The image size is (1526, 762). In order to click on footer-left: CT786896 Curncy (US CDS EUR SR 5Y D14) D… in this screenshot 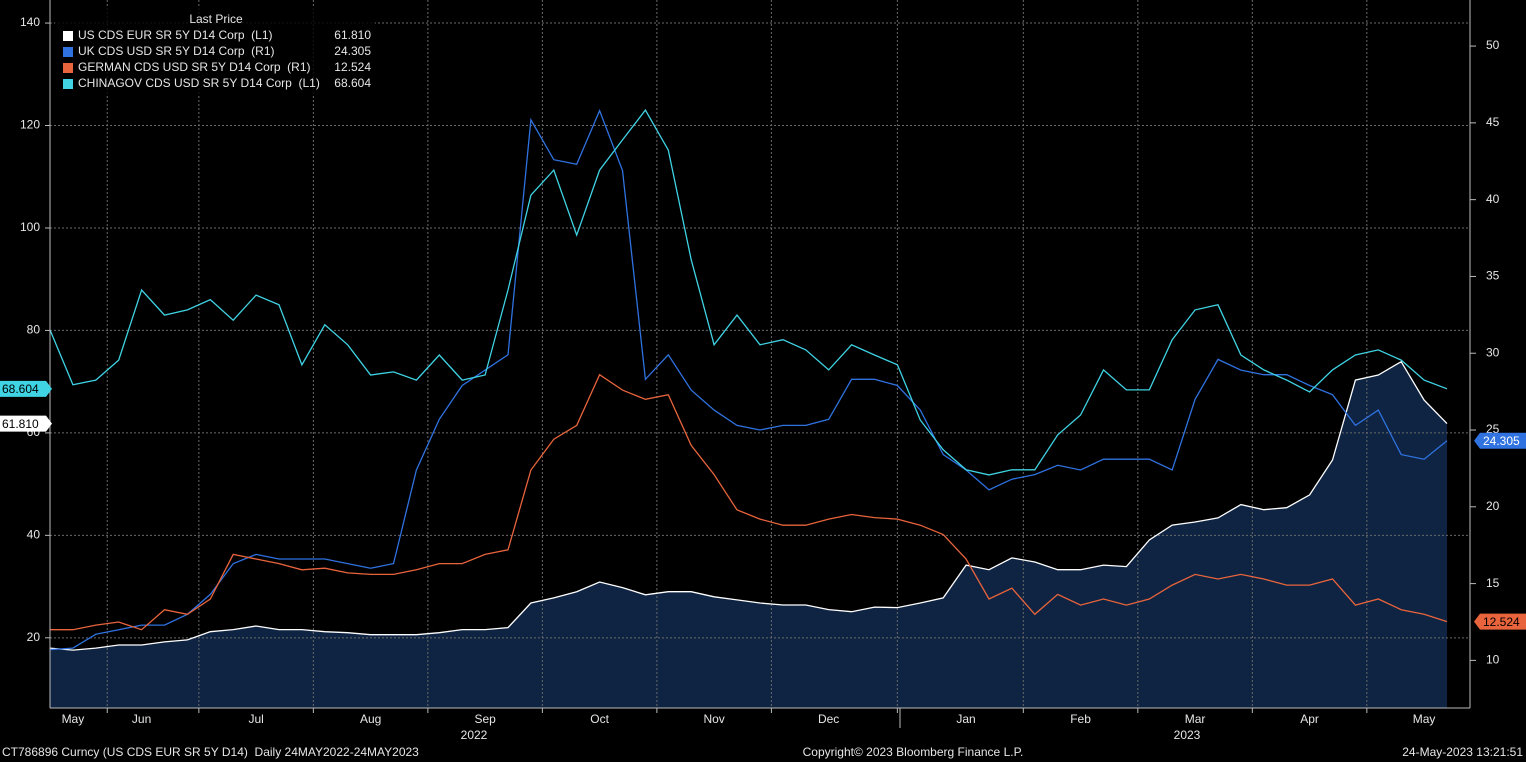, I will do `click(210, 752)`.